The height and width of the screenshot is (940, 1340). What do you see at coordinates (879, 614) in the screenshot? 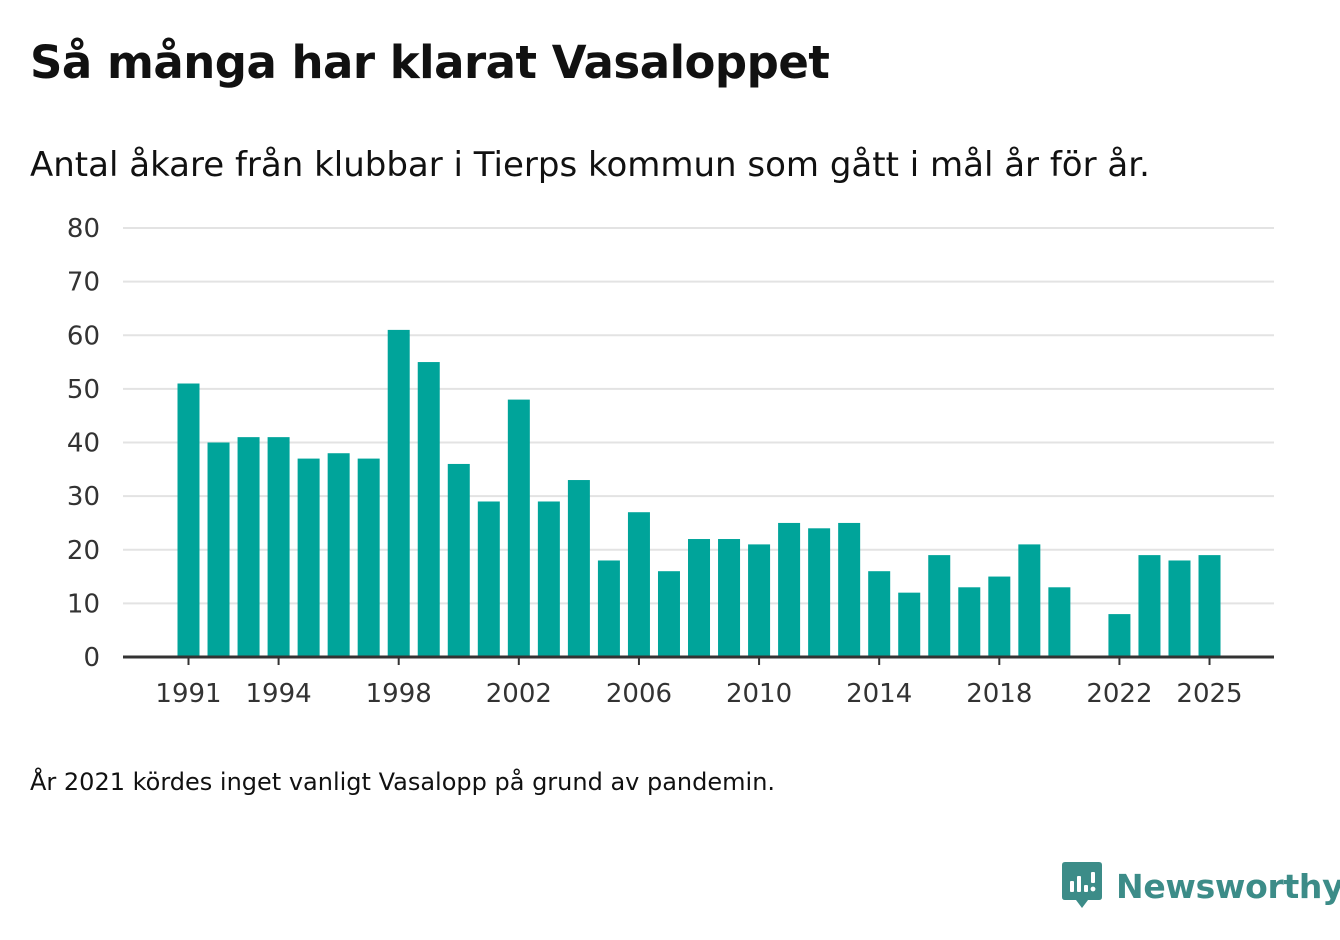
I see `bar-2014` at bounding box center [879, 614].